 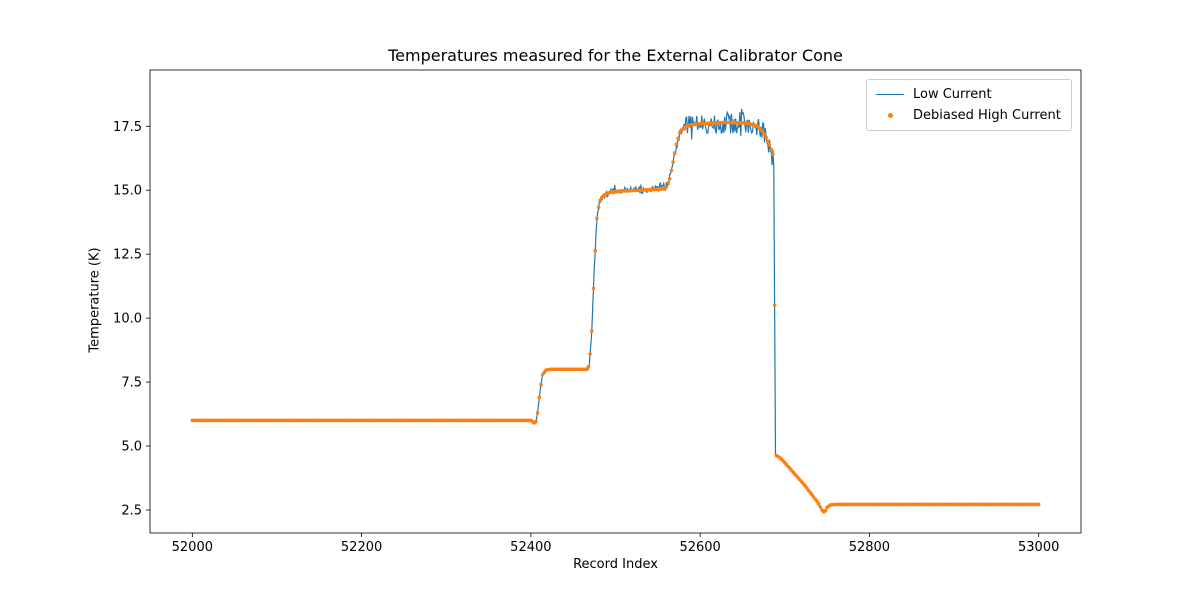 I want to click on legend-item-low-current: Low Current, so click(x=968, y=94).